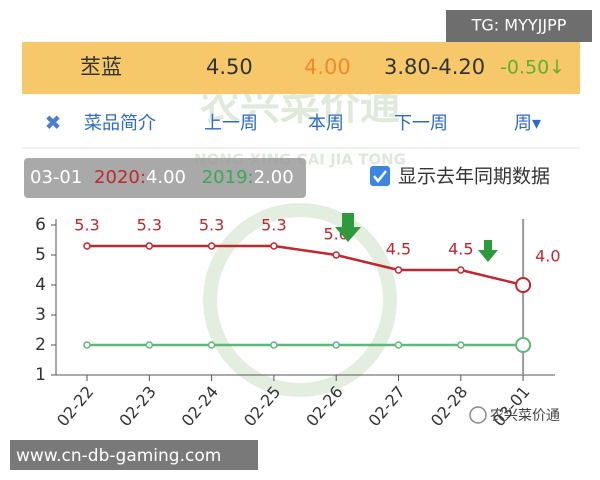 The width and height of the screenshot is (600, 480). Describe the element at coordinates (118, 456) in the screenshot. I see `site: www.cn-db-gaming.com` at that location.